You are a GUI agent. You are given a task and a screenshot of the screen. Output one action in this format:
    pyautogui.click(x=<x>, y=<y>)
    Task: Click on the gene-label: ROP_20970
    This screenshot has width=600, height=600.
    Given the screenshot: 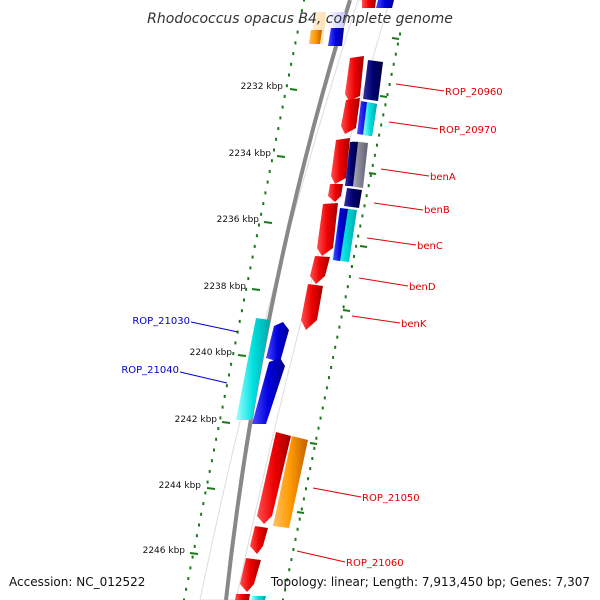 What is the action you would take?
    pyautogui.click(x=468, y=130)
    